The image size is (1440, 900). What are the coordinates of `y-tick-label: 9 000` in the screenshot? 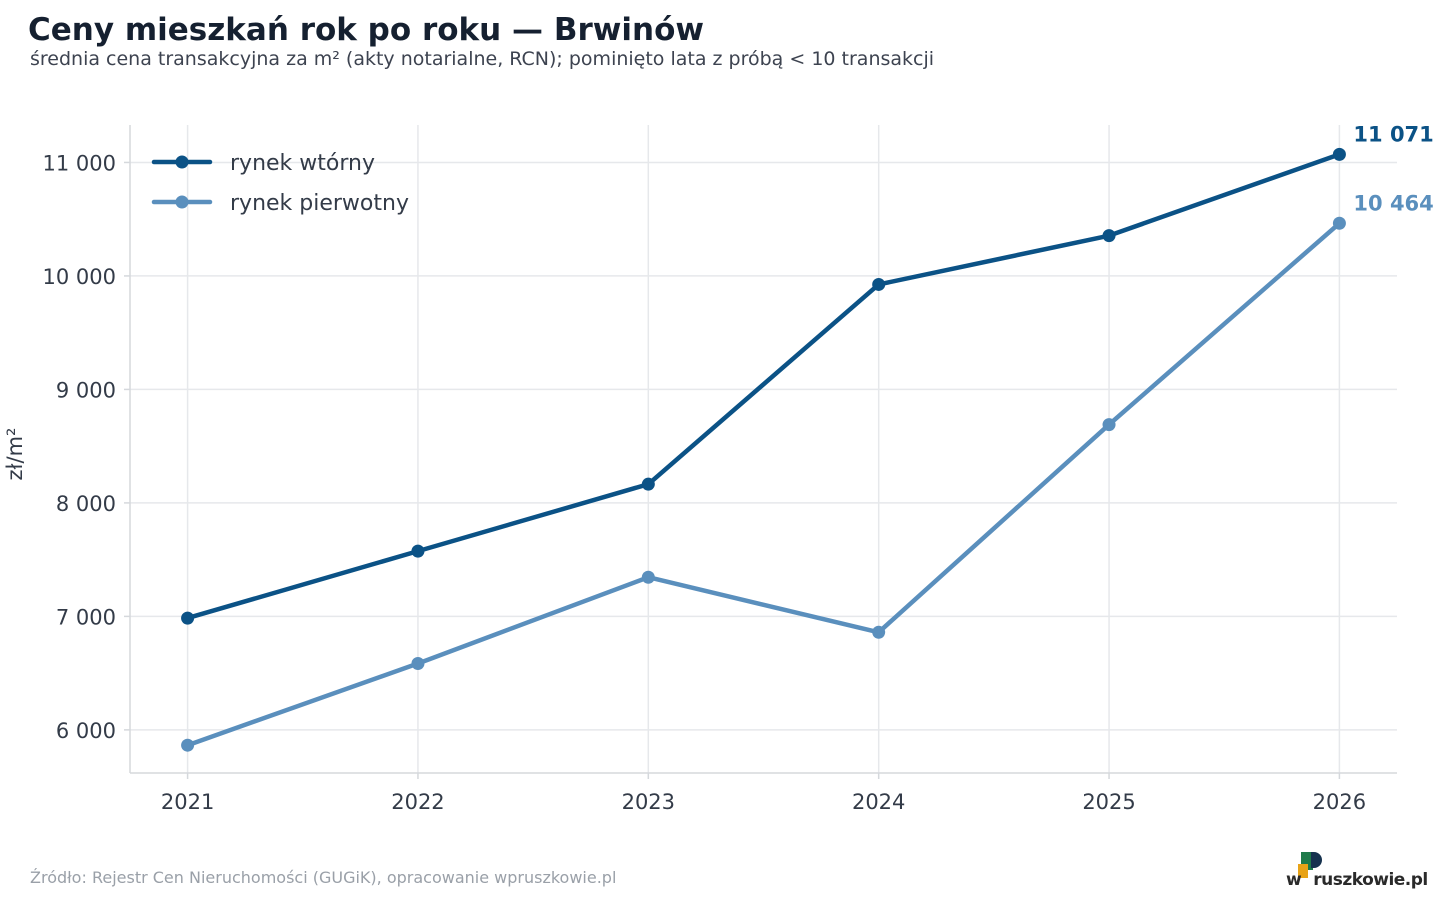 It's located at (86, 390).